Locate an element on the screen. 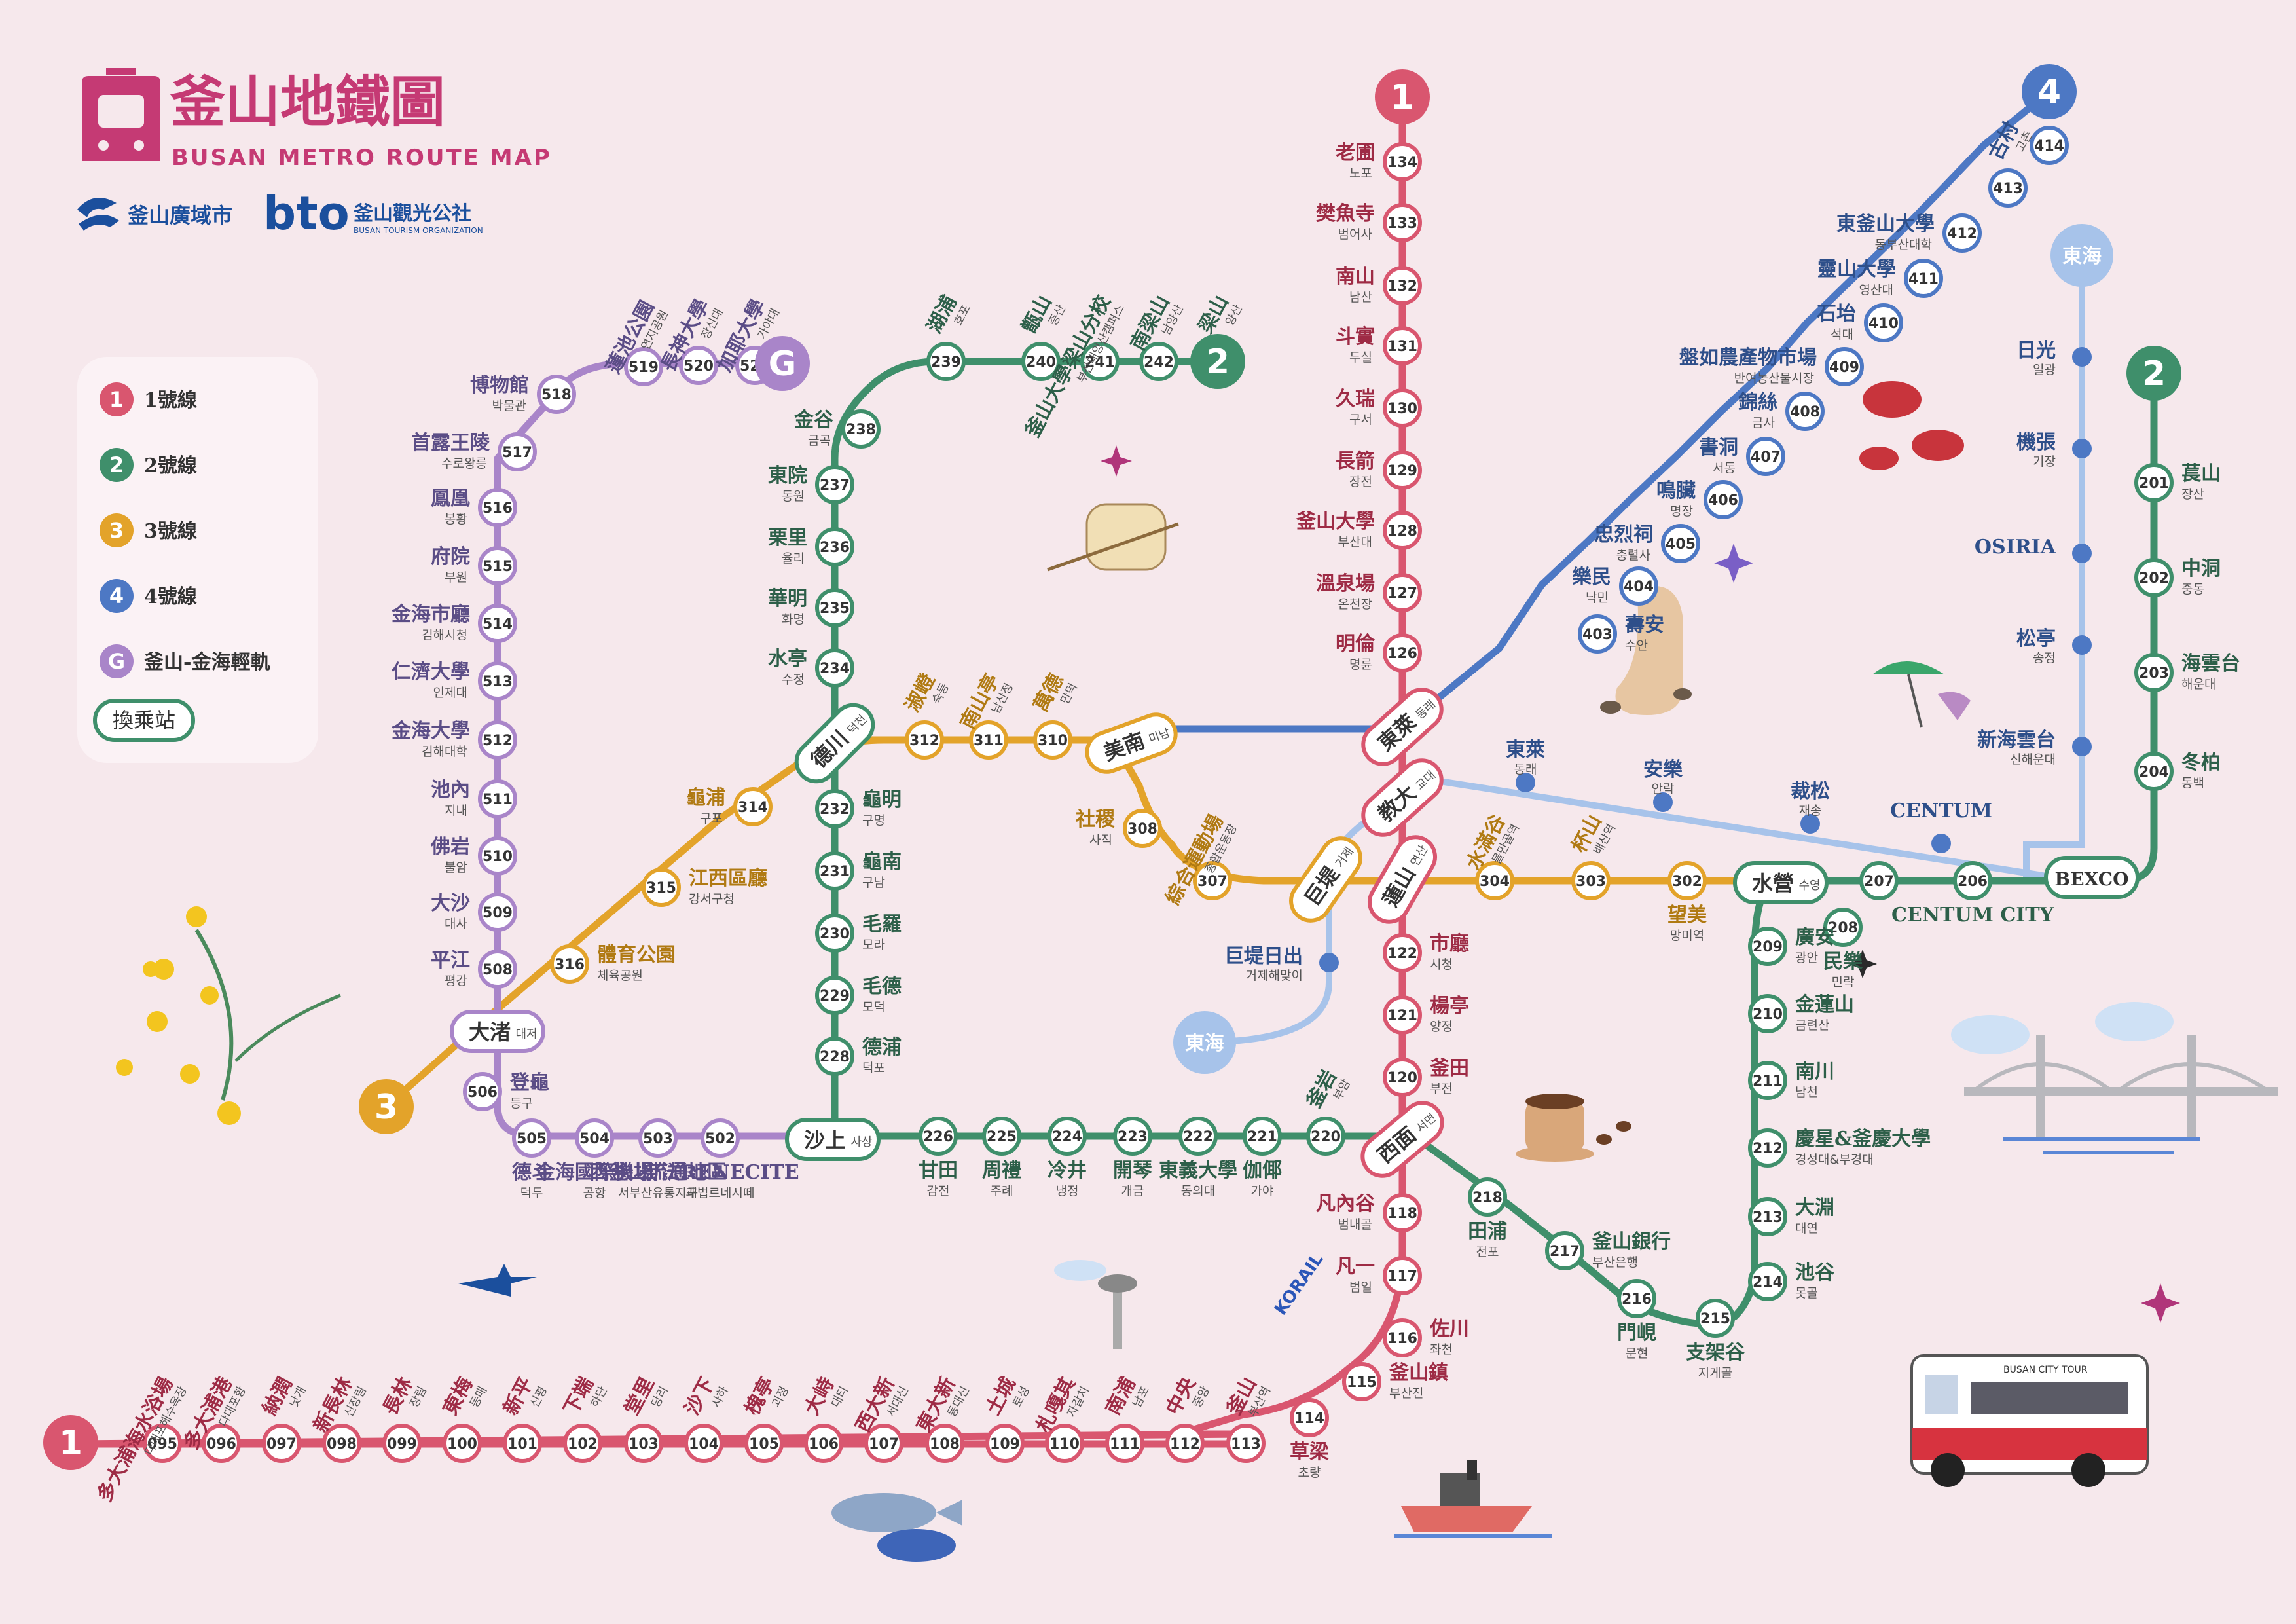  station-207: 207 is located at coordinates (1879, 880).